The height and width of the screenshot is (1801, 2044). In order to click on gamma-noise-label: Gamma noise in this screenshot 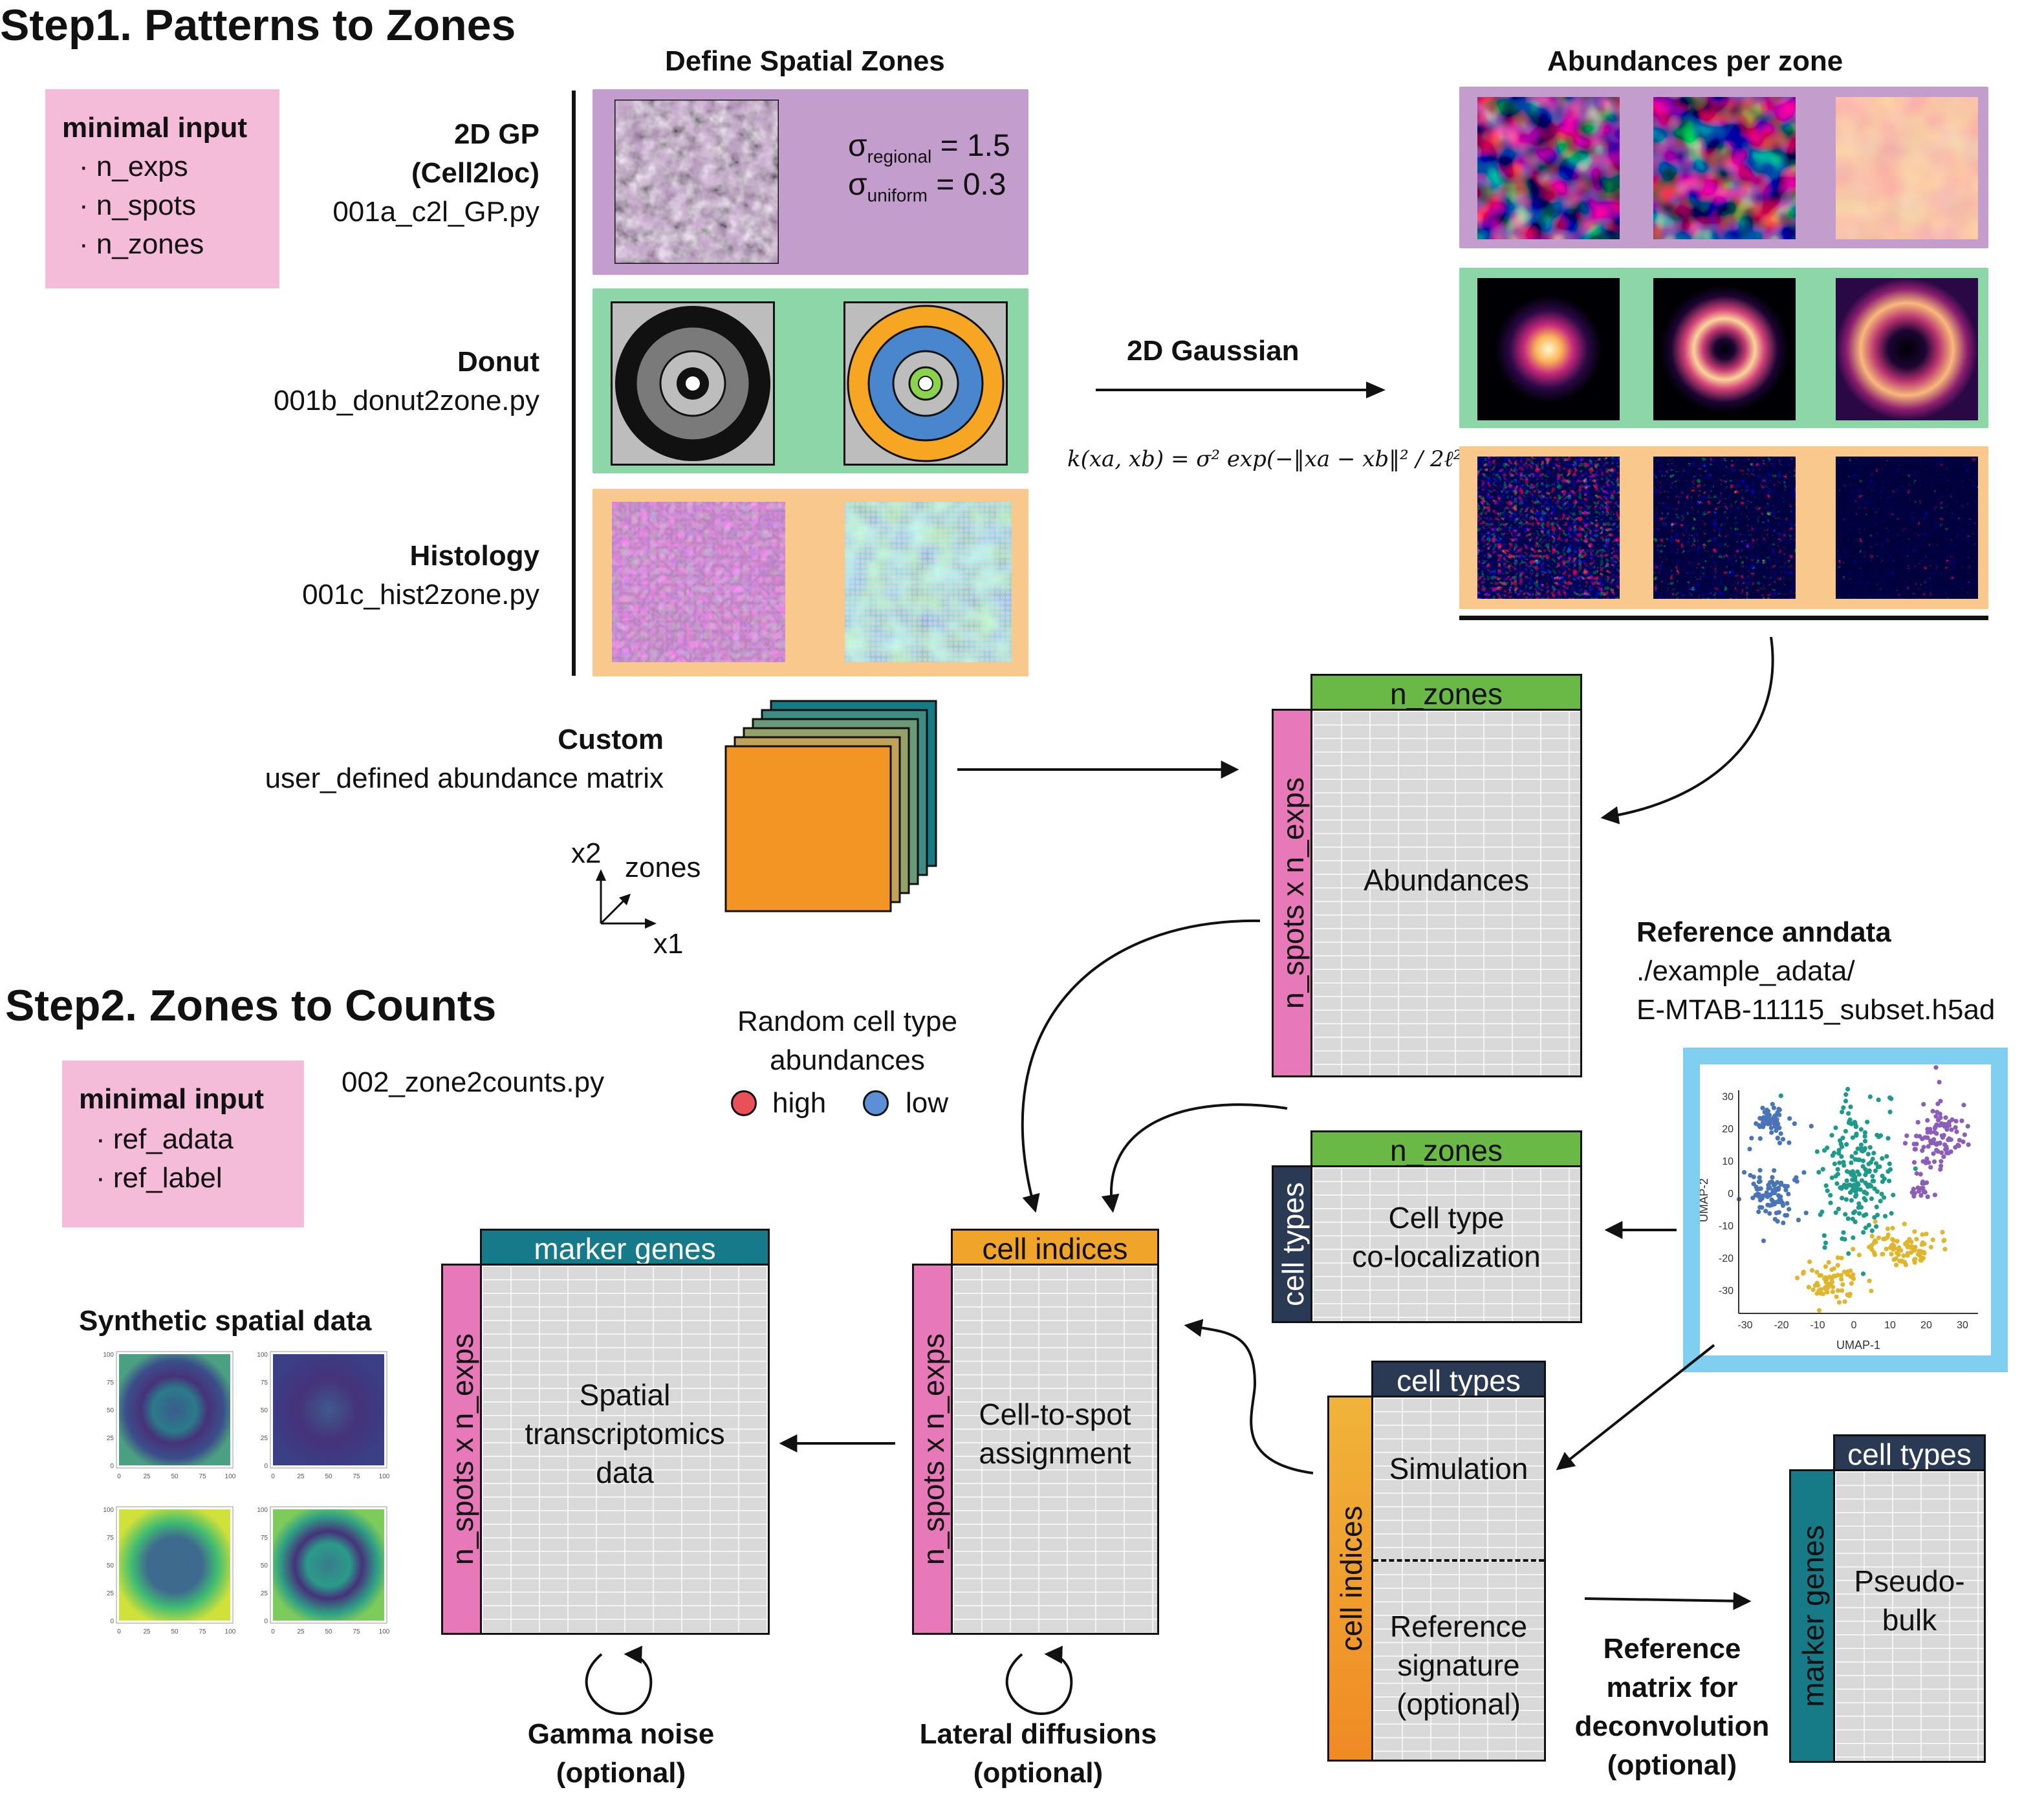, I will do `click(621, 1734)`.